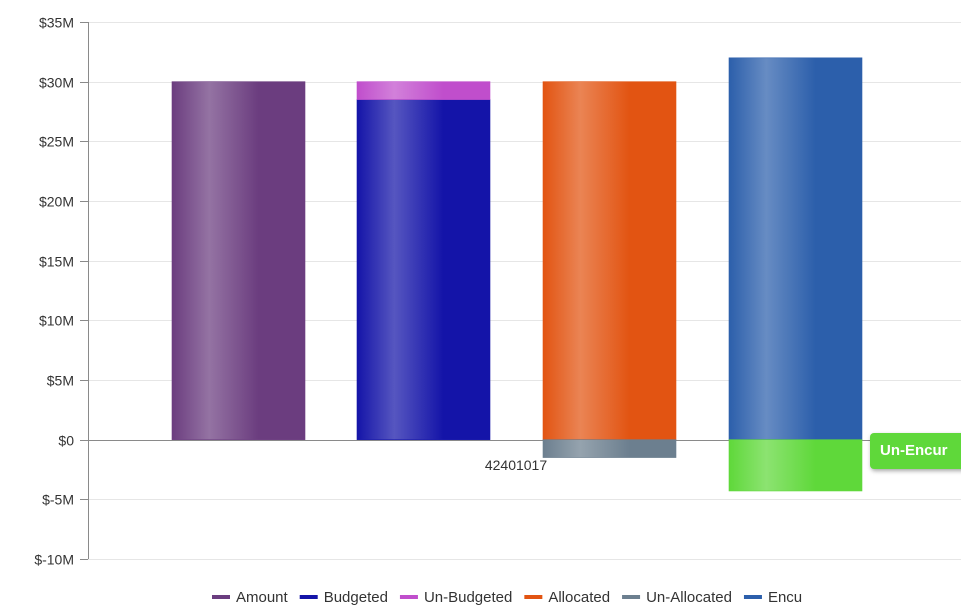 This screenshot has height=610, width=961. Describe the element at coordinates (56, 23) in the screenshot. I see `y-tick-label: $35M` at that location.